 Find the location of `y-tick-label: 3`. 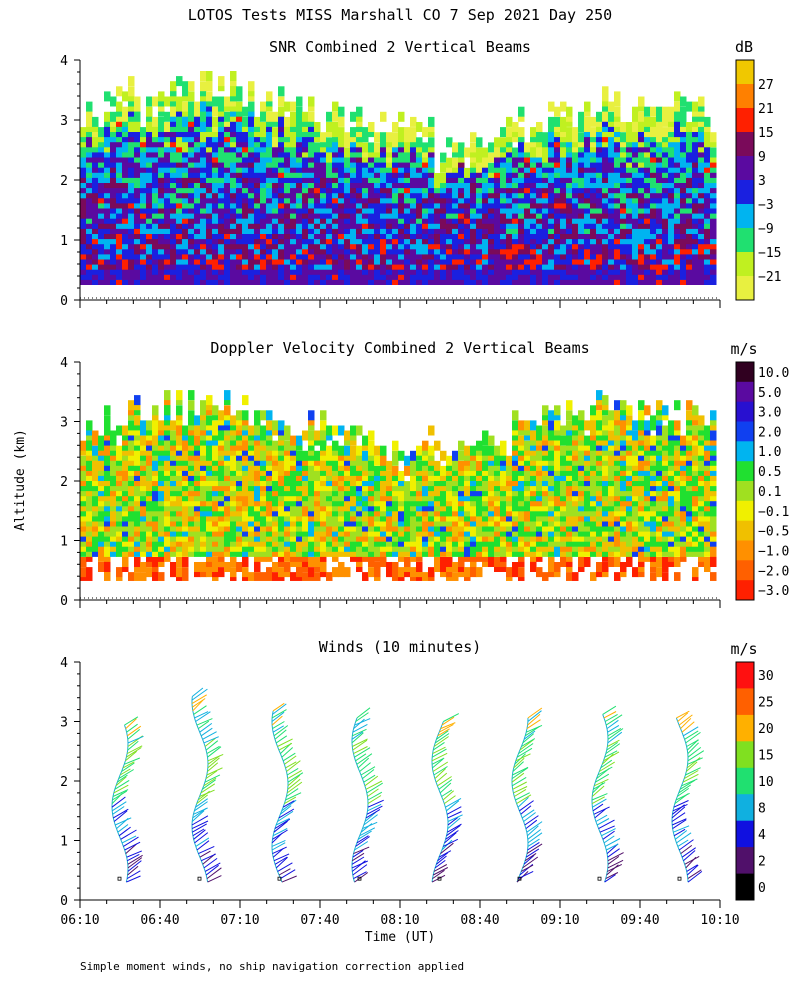

y-tick-label: 3 is located at coordinates (64, 121).